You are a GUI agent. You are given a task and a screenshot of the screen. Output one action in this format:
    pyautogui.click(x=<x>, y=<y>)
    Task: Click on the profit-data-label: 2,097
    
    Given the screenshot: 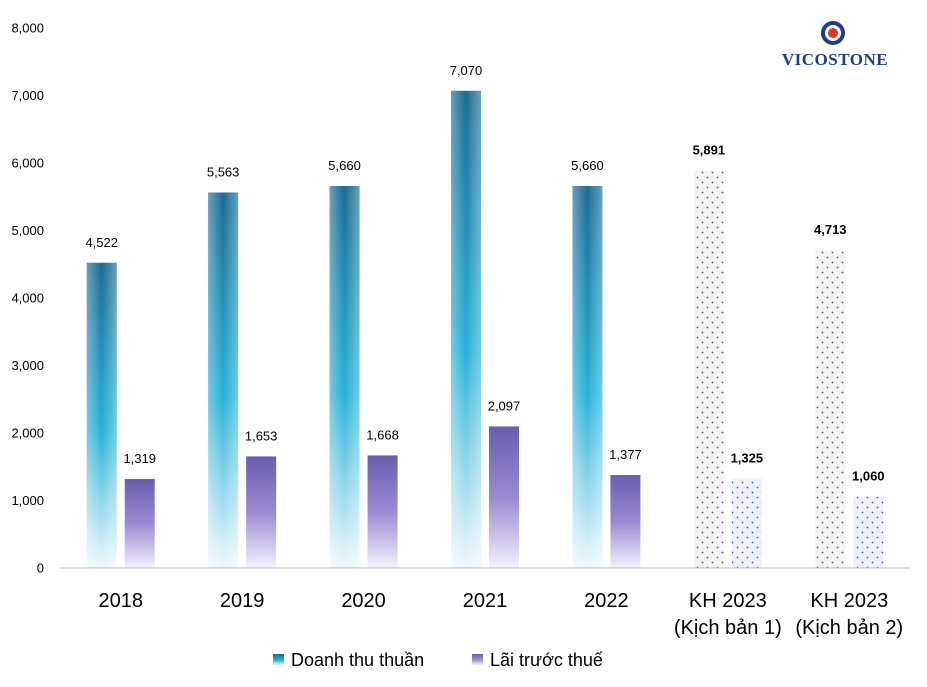 What is the action you would take?
    pyautogui.click(x=504, y=405)
    